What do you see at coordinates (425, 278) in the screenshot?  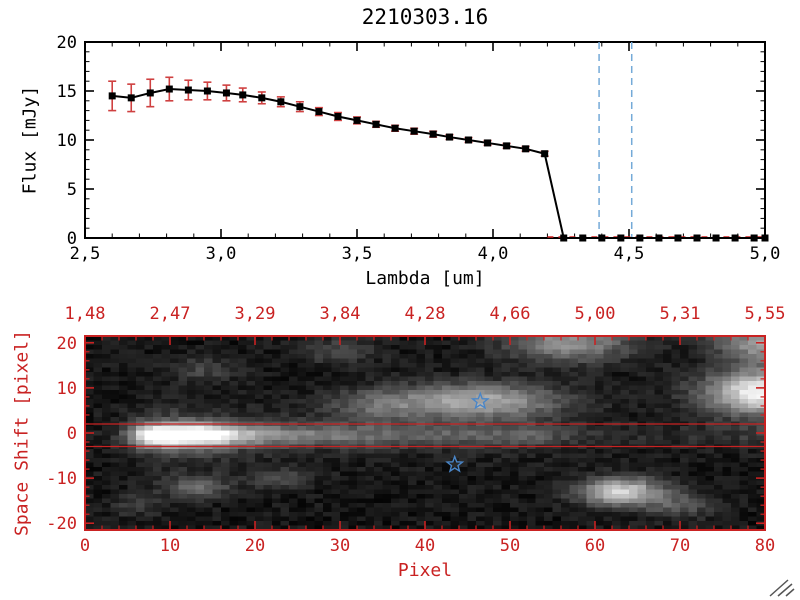 I see `lambda-axis-label: Lambda [um]` at bounding box center [425, 278].